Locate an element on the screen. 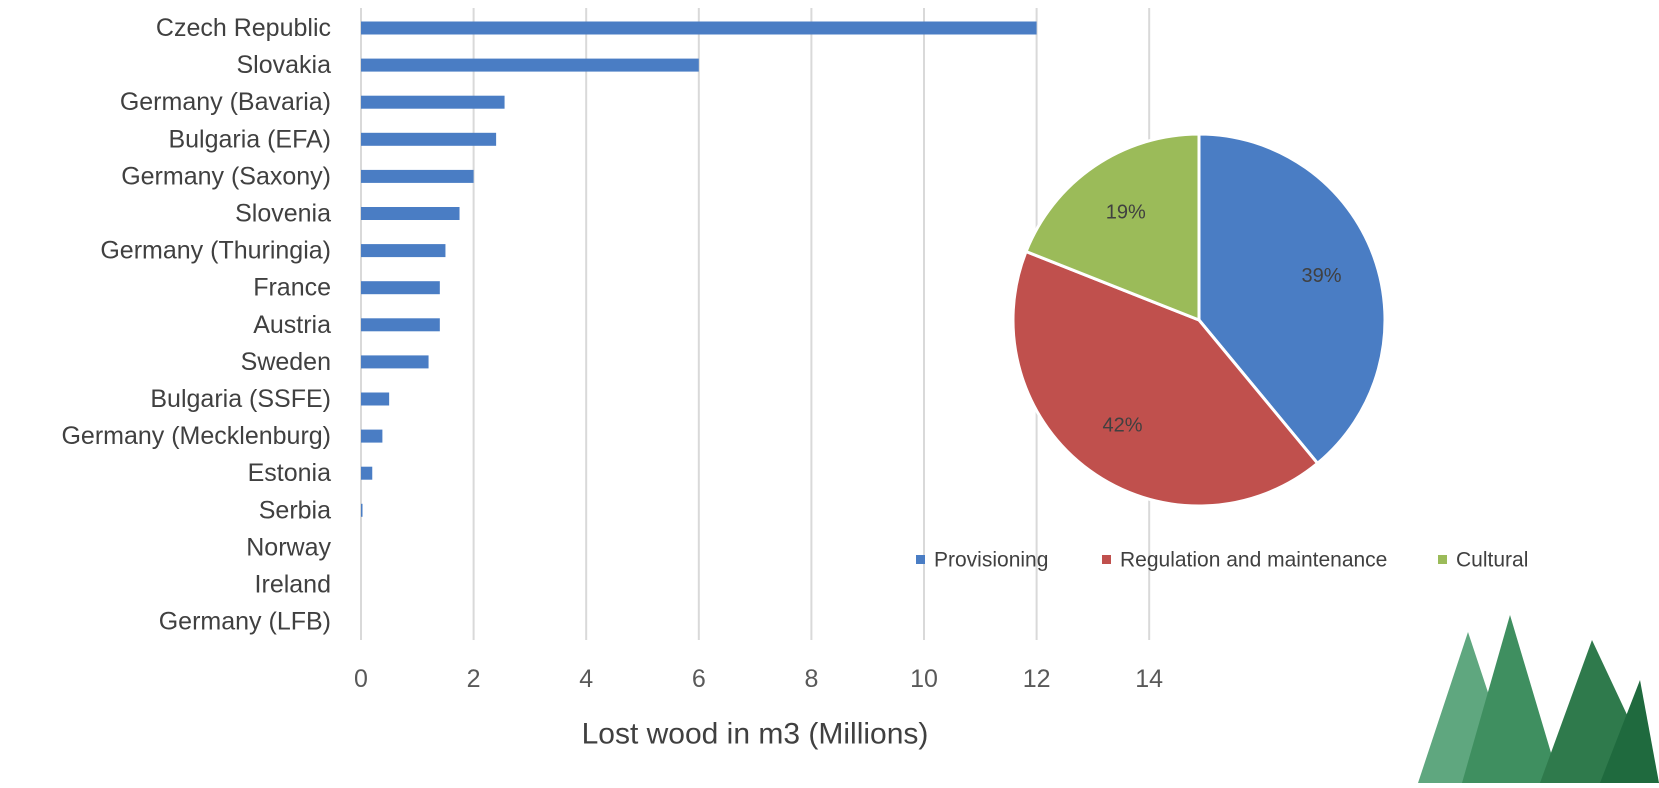  category-label: Czech Republic is located at coordinates (243, 28).